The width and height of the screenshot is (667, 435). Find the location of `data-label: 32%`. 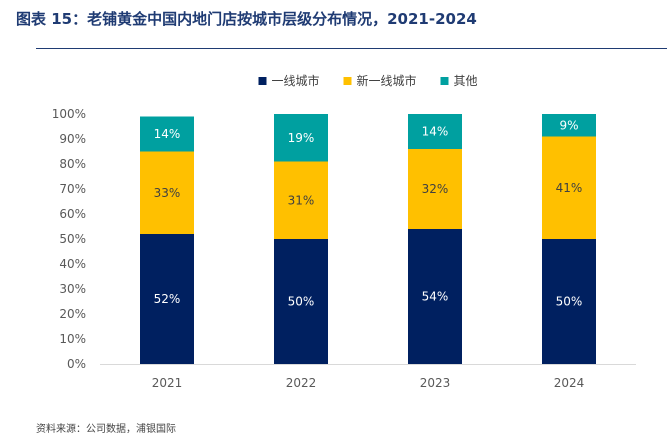

data-label: 32% is located at coordinates (435, 189).